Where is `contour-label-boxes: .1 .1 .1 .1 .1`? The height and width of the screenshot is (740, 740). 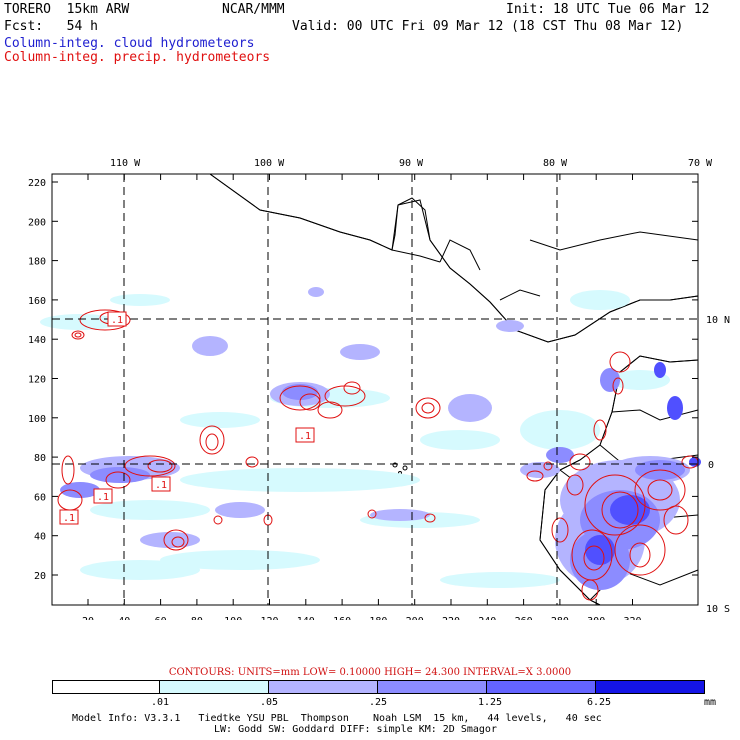 contour-label-boxes: .1 .1 .1 .1 .1 is located at coordinates (187, 418).